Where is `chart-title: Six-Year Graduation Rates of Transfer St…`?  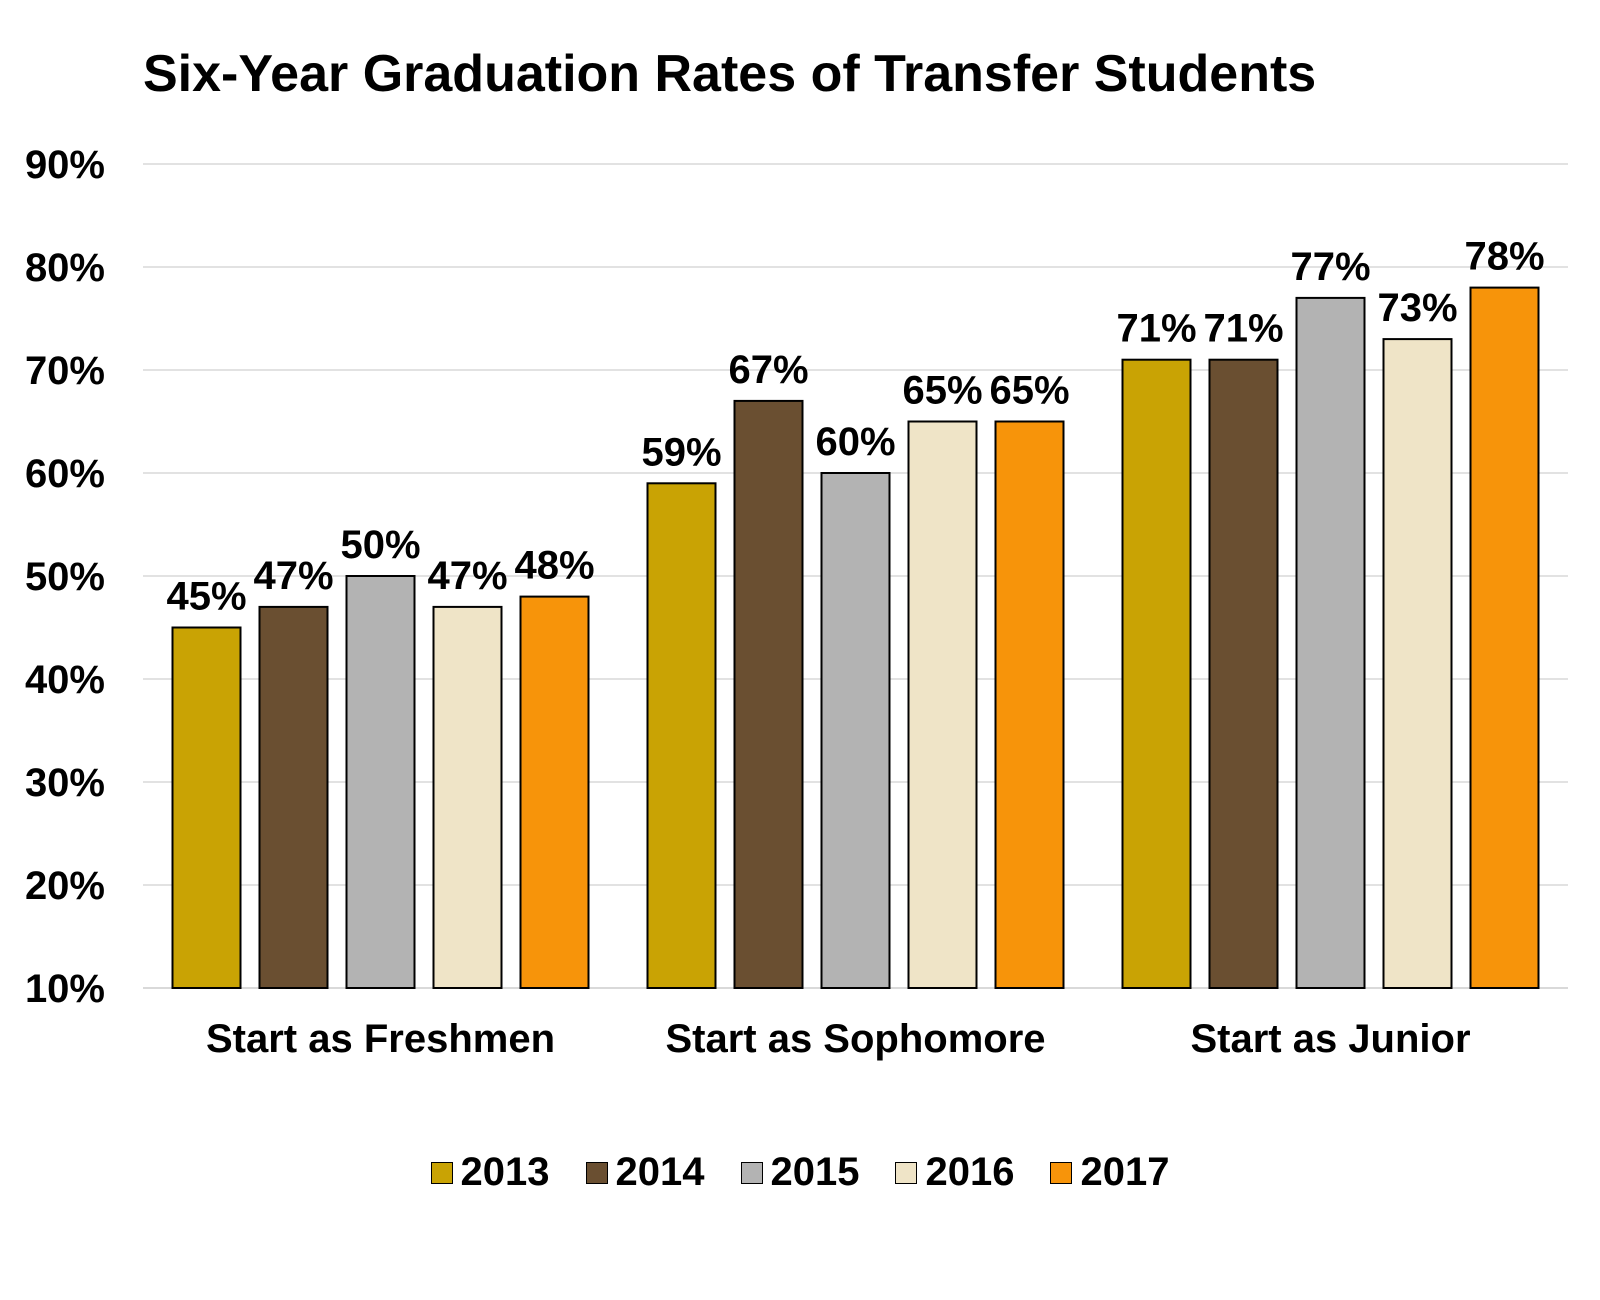 chart-title: Six-Year Graduation Rates of Transfer St… is located at coordinates (730, 74).